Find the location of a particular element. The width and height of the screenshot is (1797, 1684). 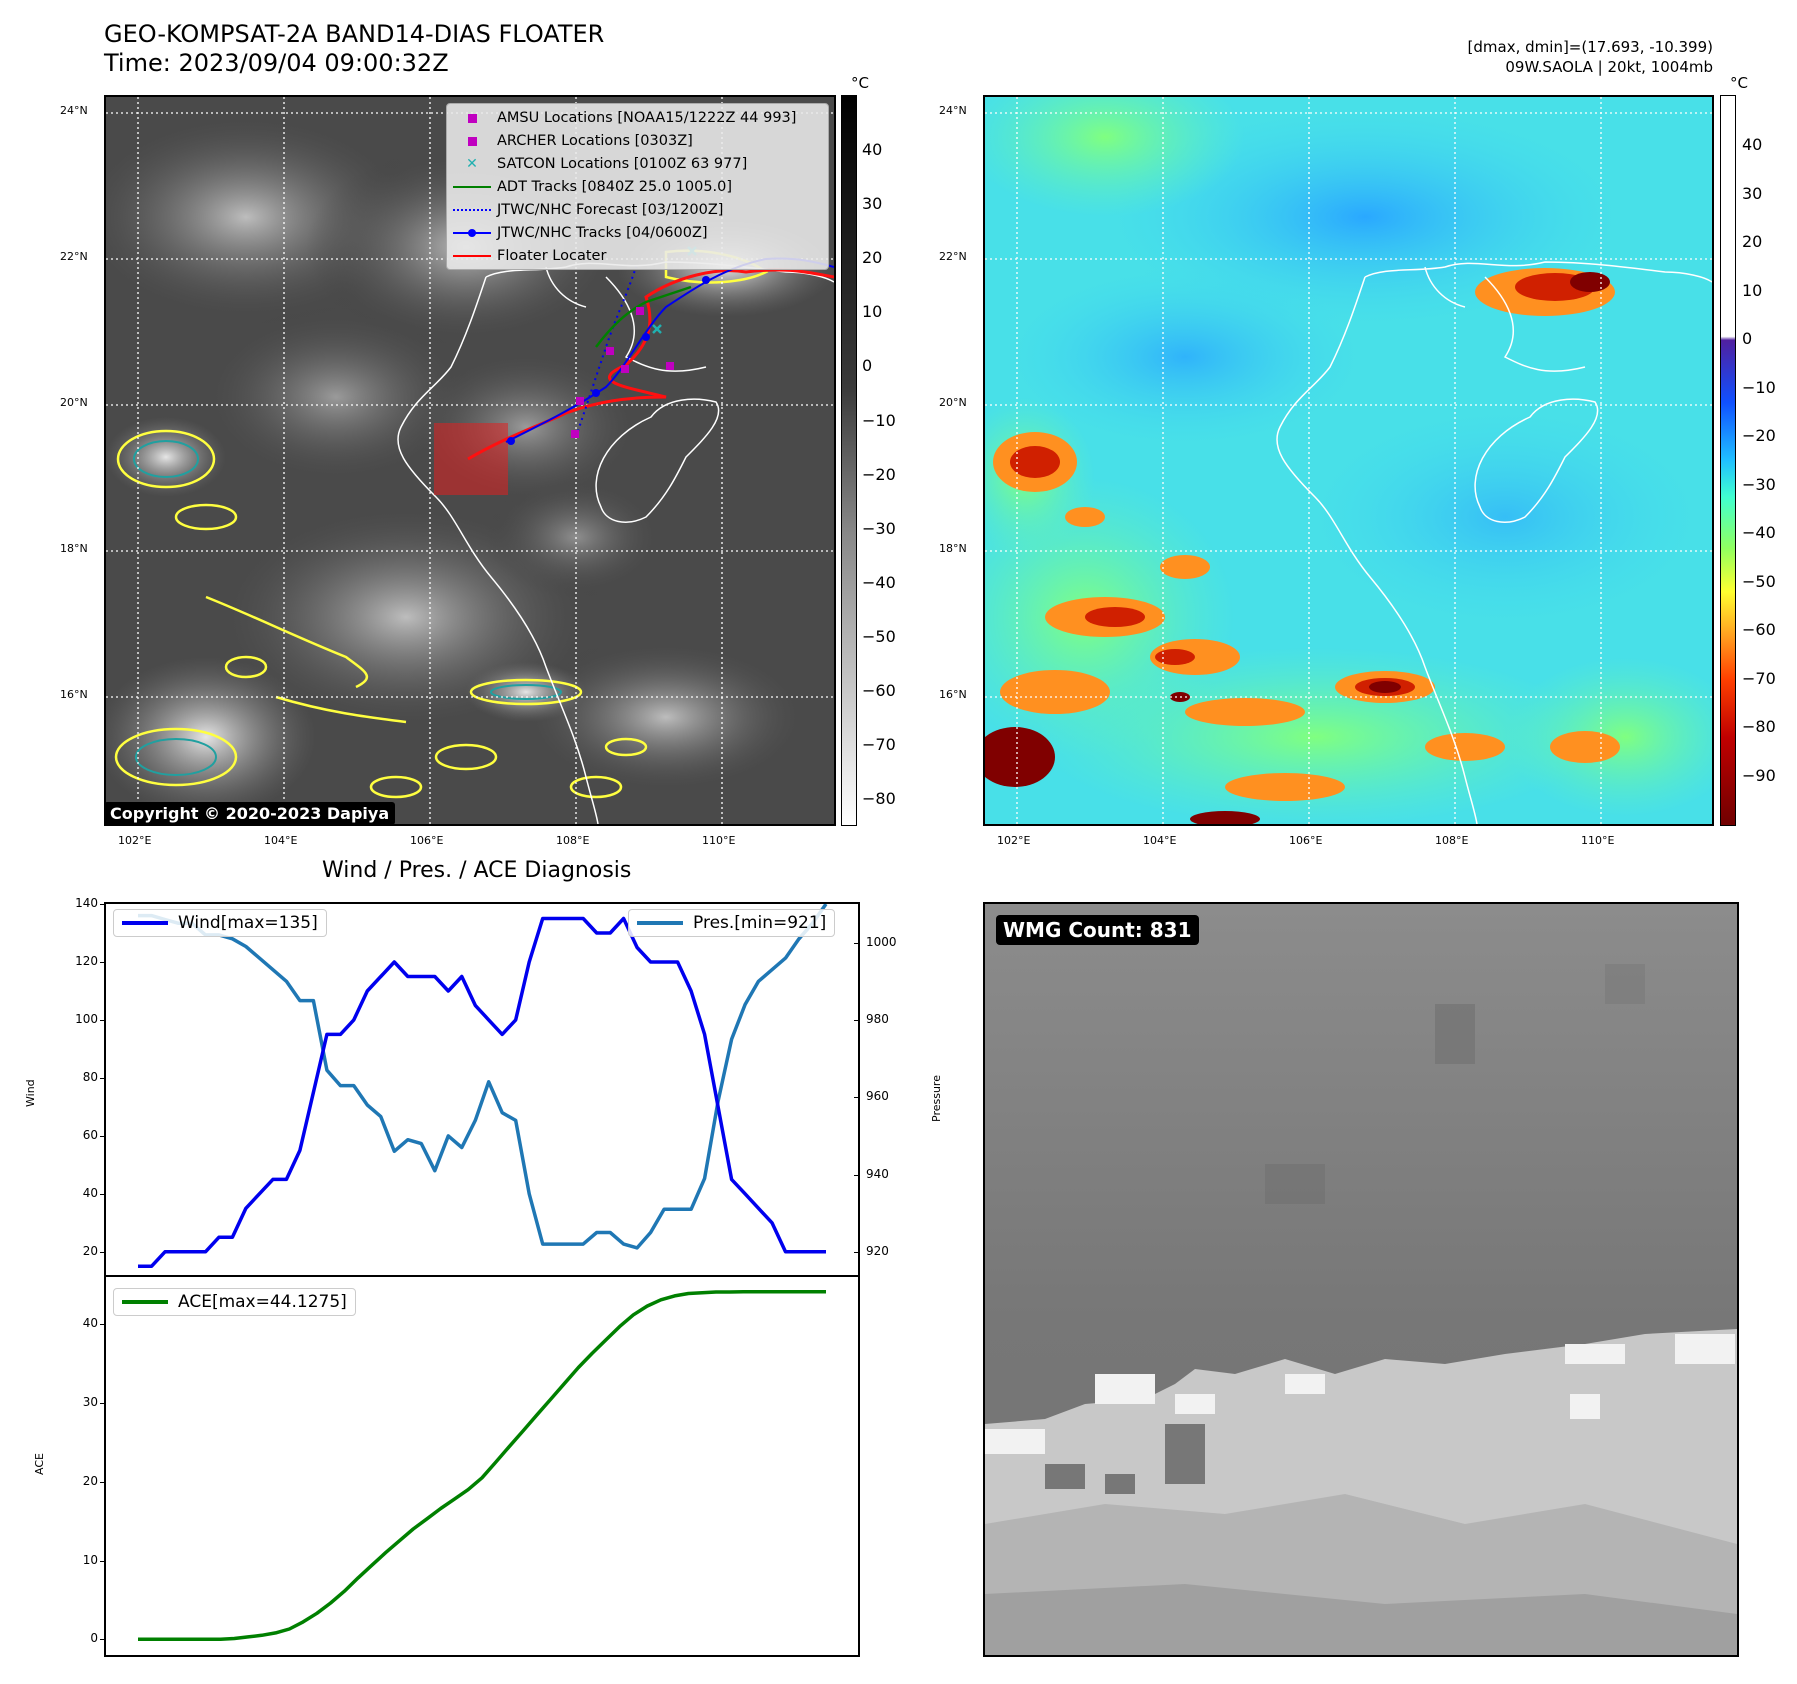

ace-legend: ACE[max=44.1275] is located at coordinates (234, 1302).